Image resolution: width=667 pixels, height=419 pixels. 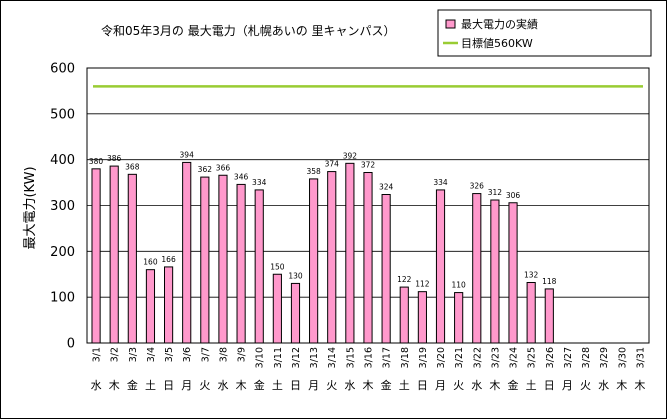 What do you see at coordinates (513, 195) in the screenshot?
I see `data-label: 306` at bounding box center [513, 195].